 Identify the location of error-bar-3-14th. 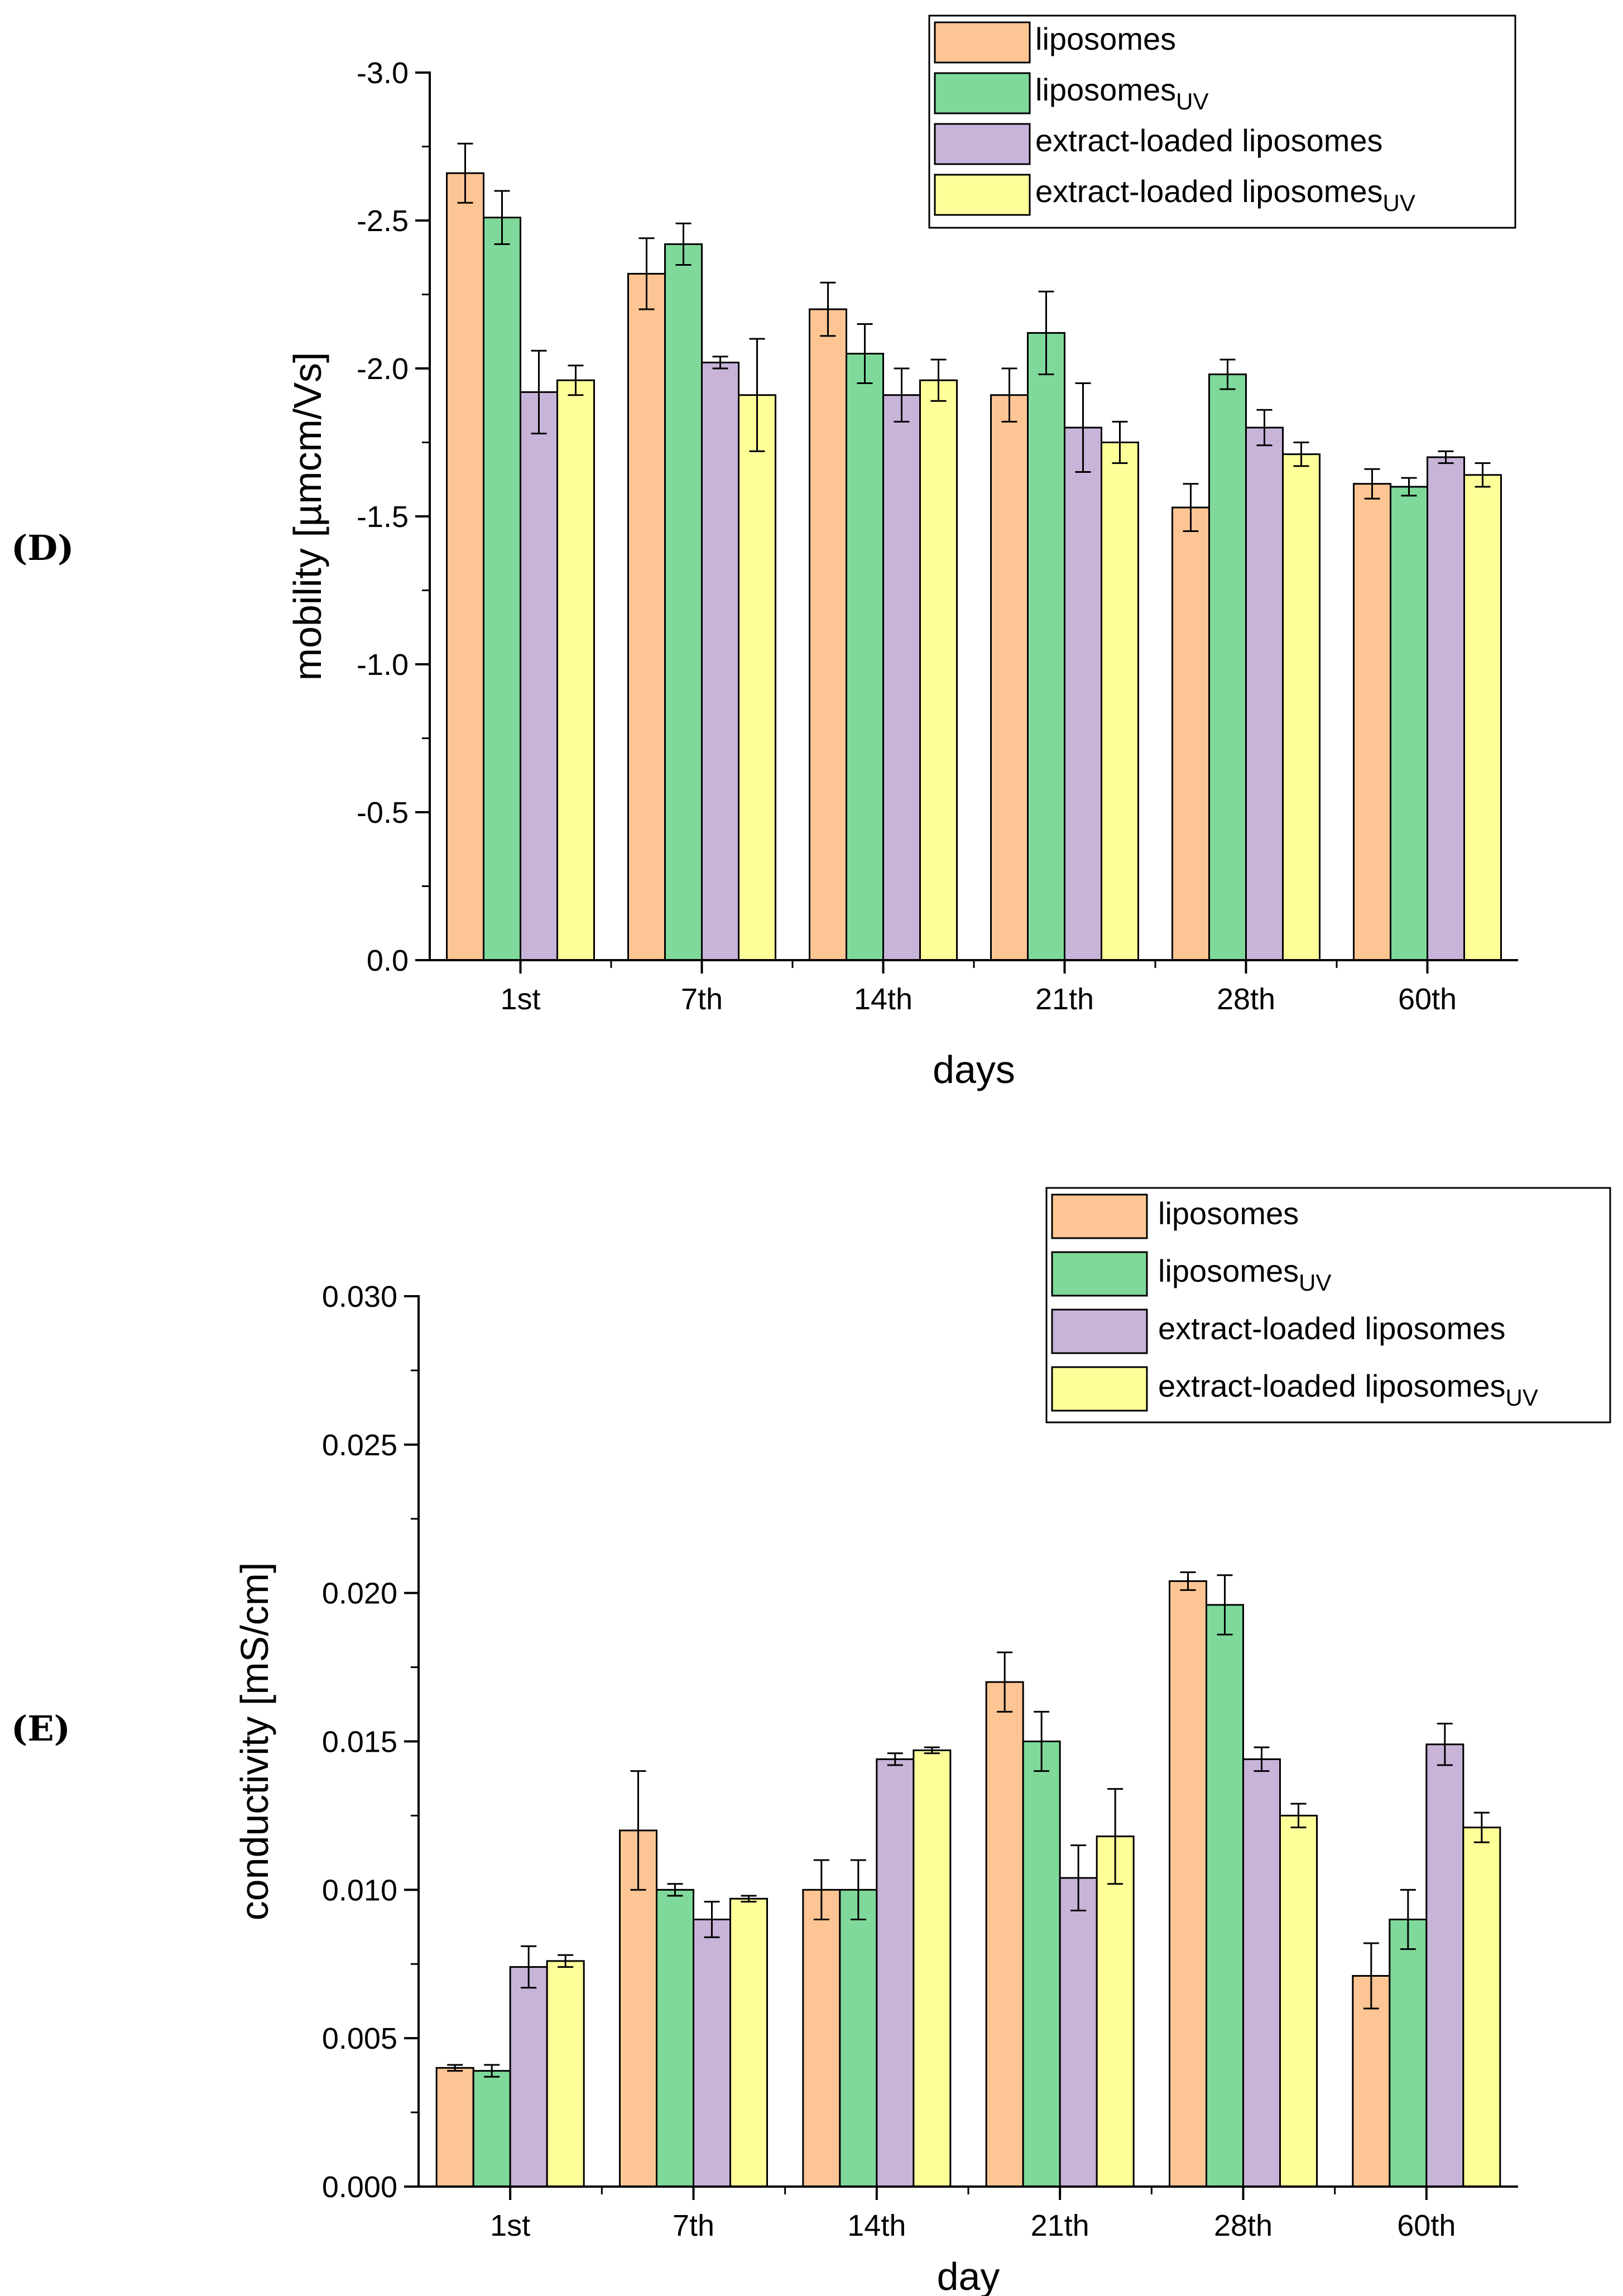
(902, 395).